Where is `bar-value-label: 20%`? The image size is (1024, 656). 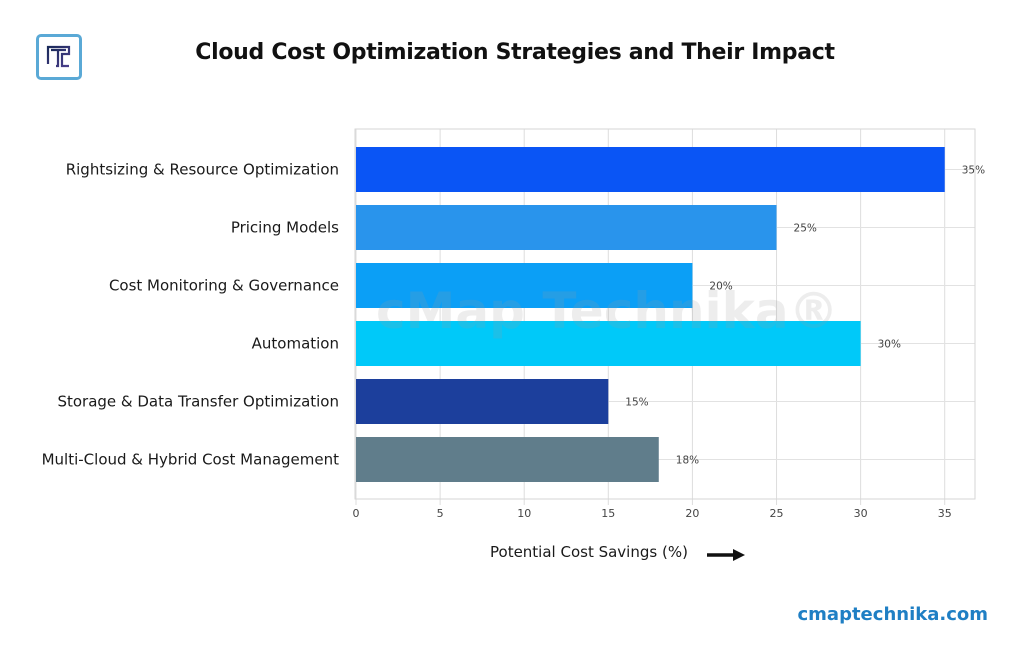 bar-value-label: 20% is located at coordinates (720, 287).